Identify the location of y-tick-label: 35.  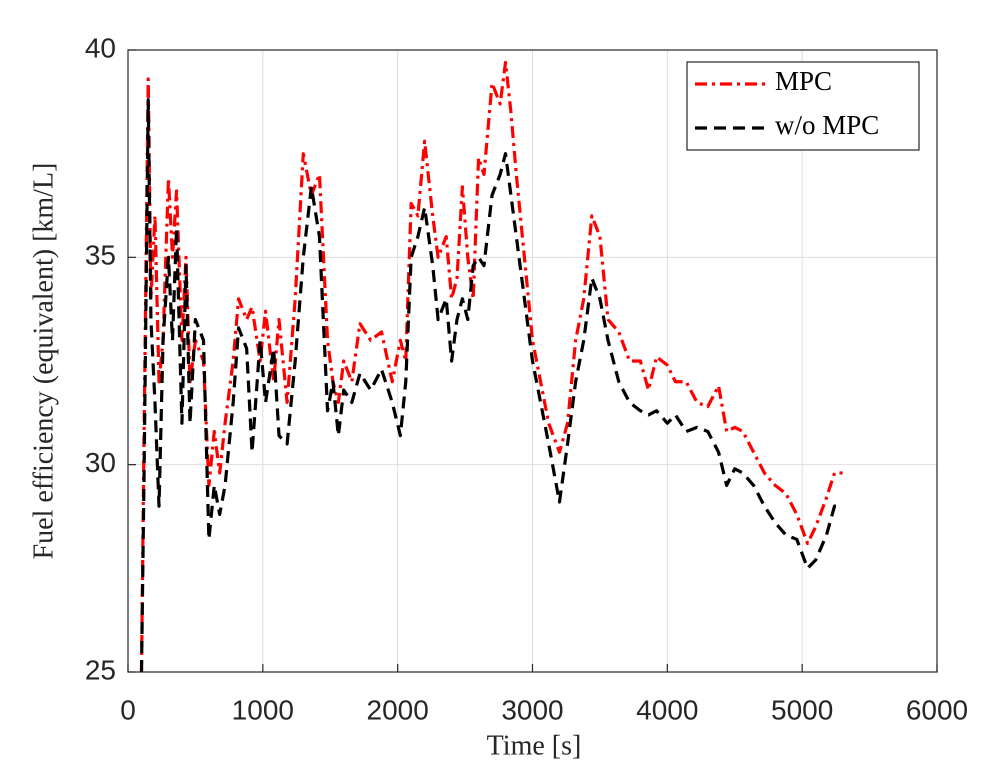
(100, 255).